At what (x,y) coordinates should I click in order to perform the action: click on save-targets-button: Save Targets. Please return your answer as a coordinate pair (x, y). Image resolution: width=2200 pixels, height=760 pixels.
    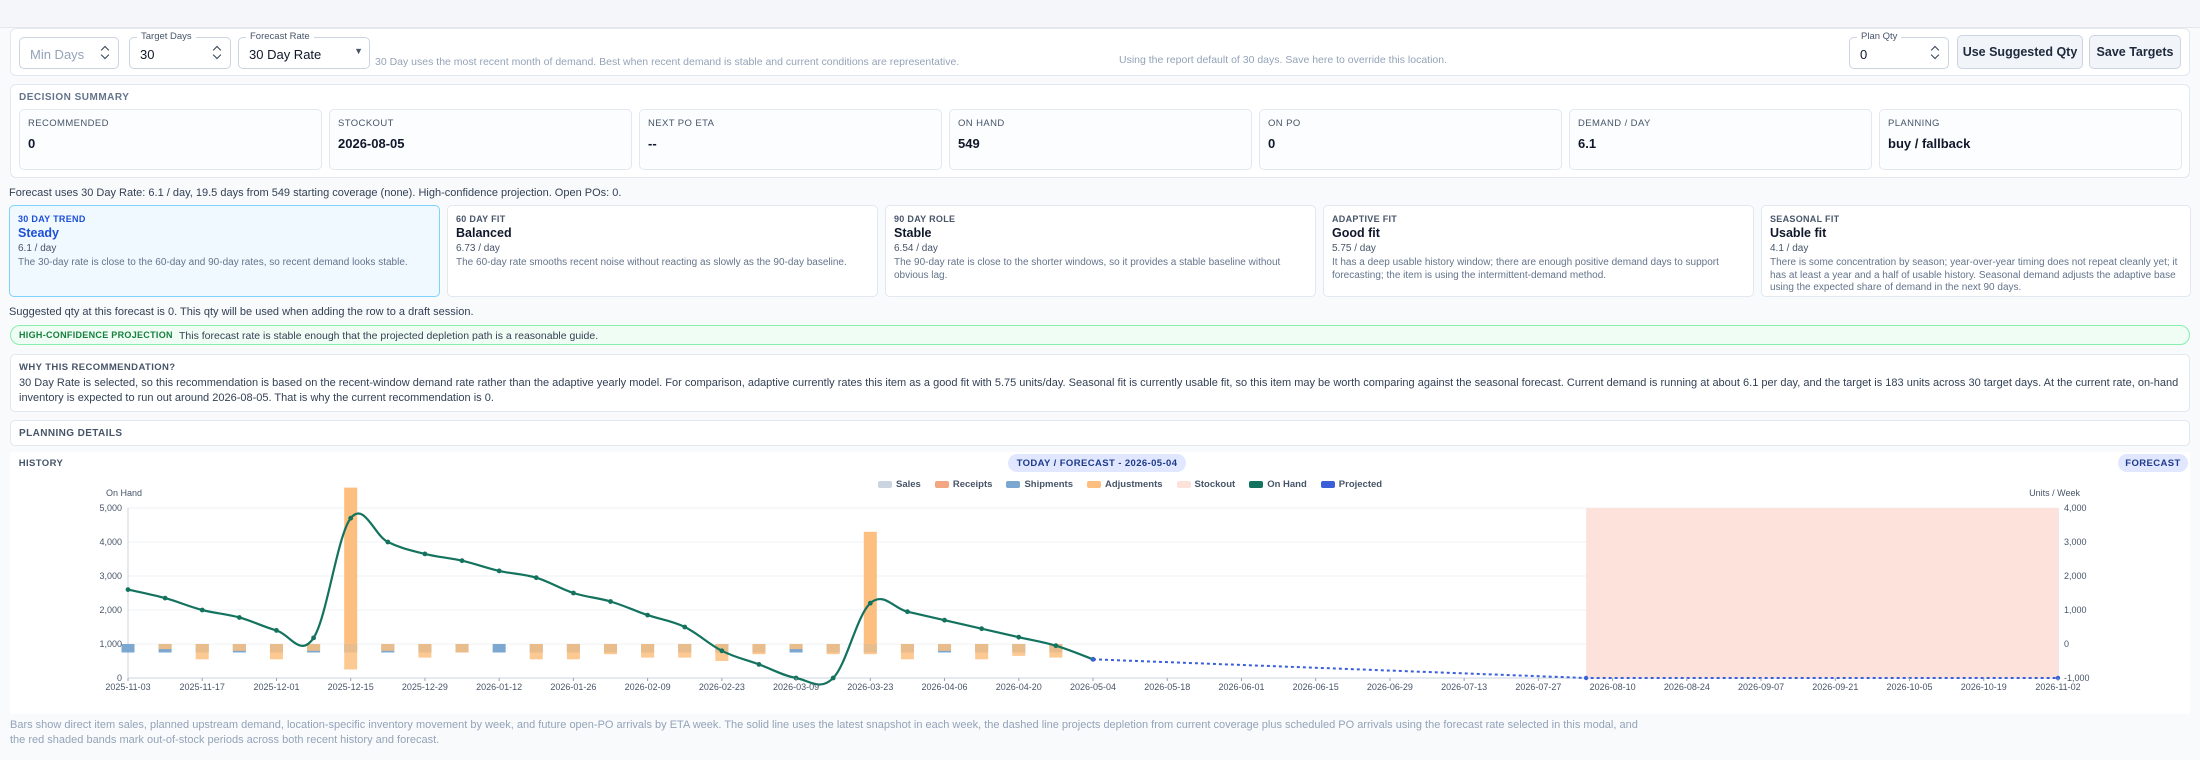
    Looking at the image, I should click on (2135, 52).